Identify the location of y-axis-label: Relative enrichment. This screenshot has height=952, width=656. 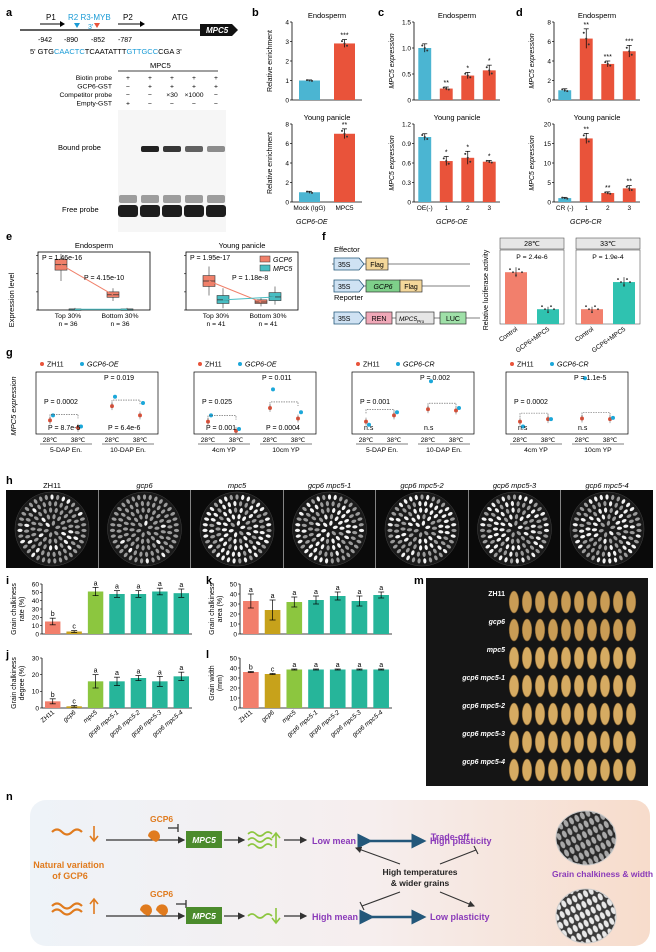
(270, 163).